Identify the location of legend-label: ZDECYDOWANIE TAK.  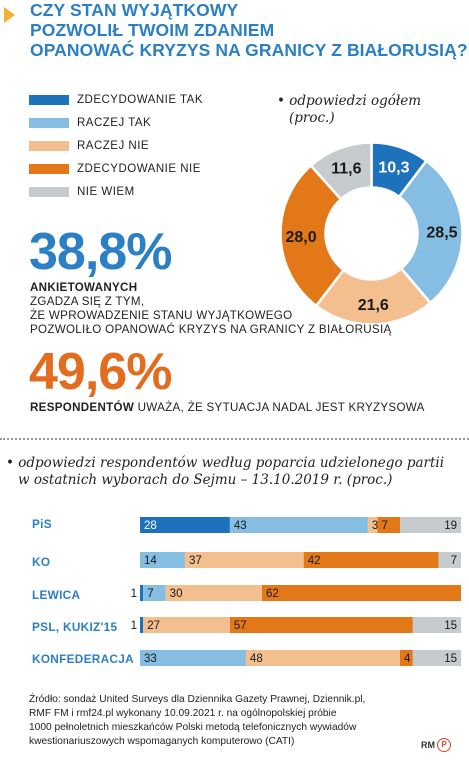
(140, 100).